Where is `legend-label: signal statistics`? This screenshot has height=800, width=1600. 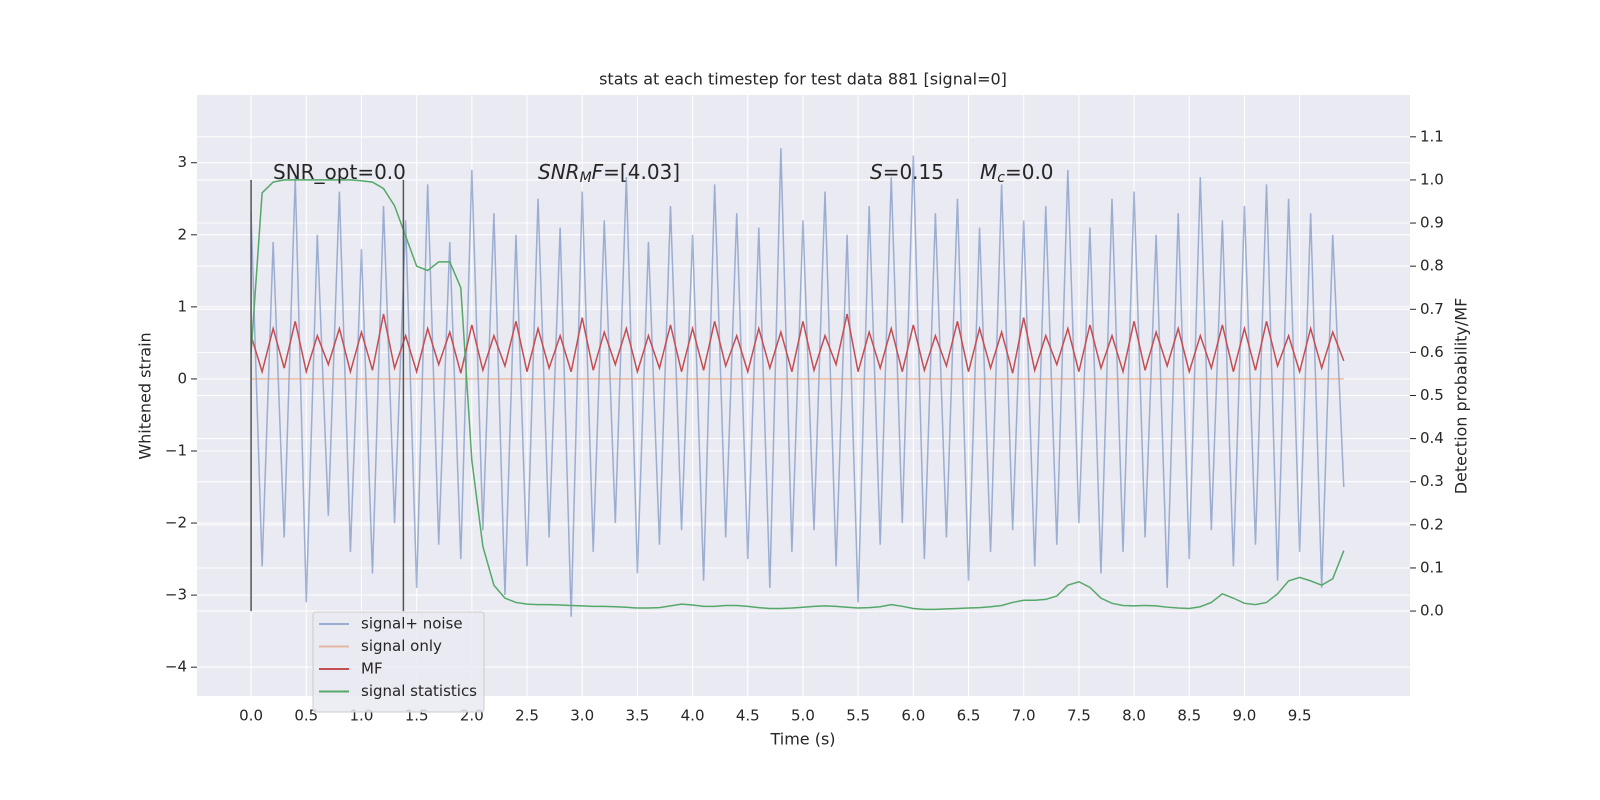 legend-label: signal statistics is located at coordinates (419, 691).